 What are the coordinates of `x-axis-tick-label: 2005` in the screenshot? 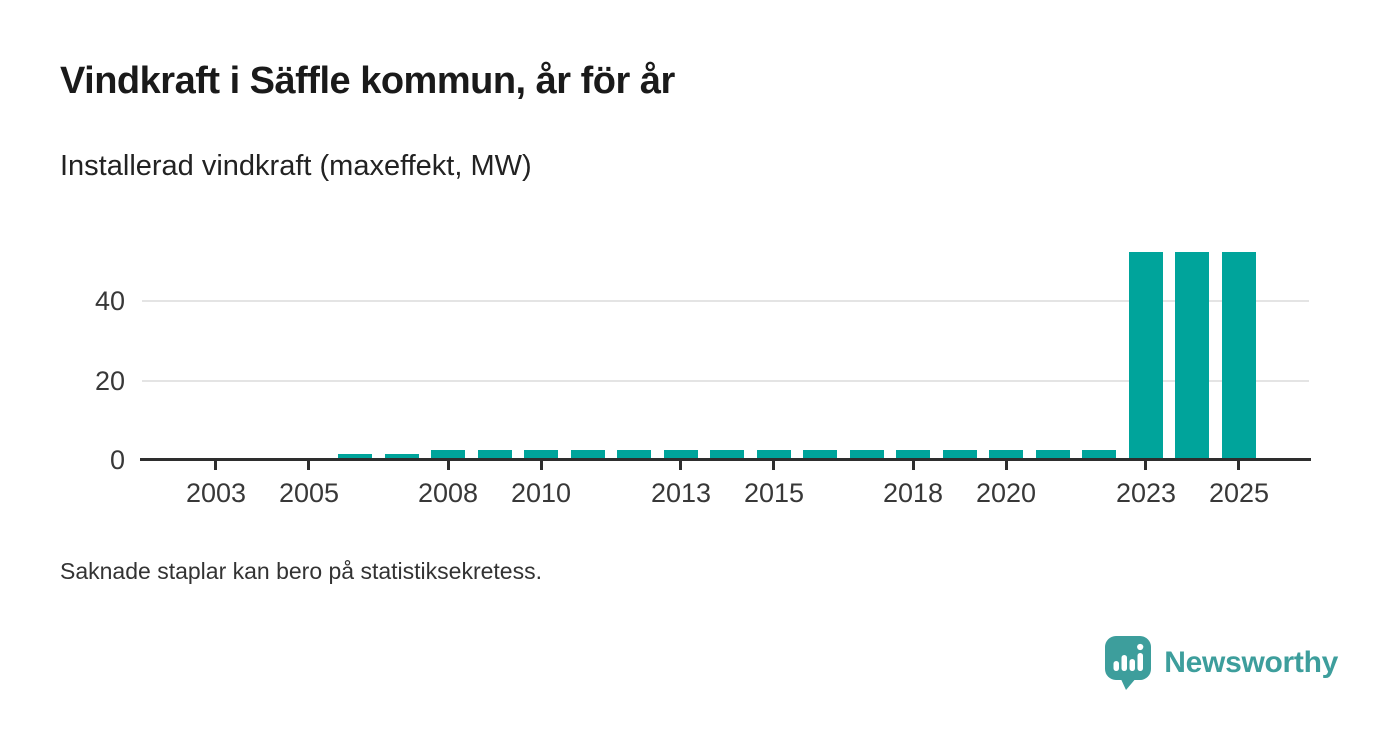 It's located at (309, 493).